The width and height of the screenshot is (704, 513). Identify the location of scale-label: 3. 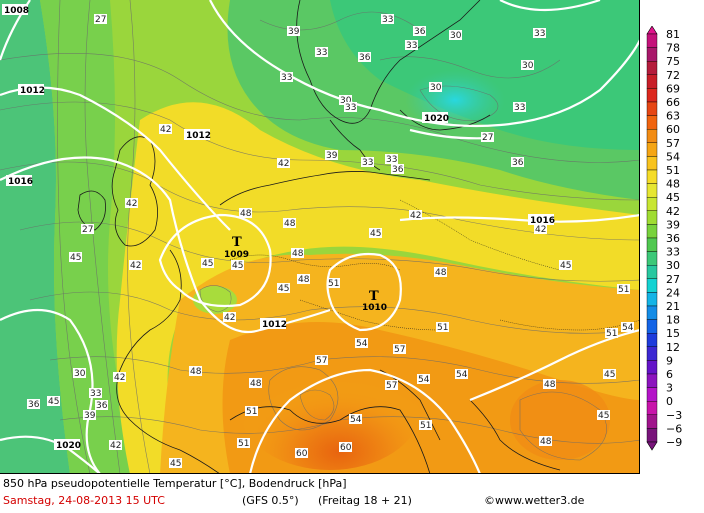
(669, 388).